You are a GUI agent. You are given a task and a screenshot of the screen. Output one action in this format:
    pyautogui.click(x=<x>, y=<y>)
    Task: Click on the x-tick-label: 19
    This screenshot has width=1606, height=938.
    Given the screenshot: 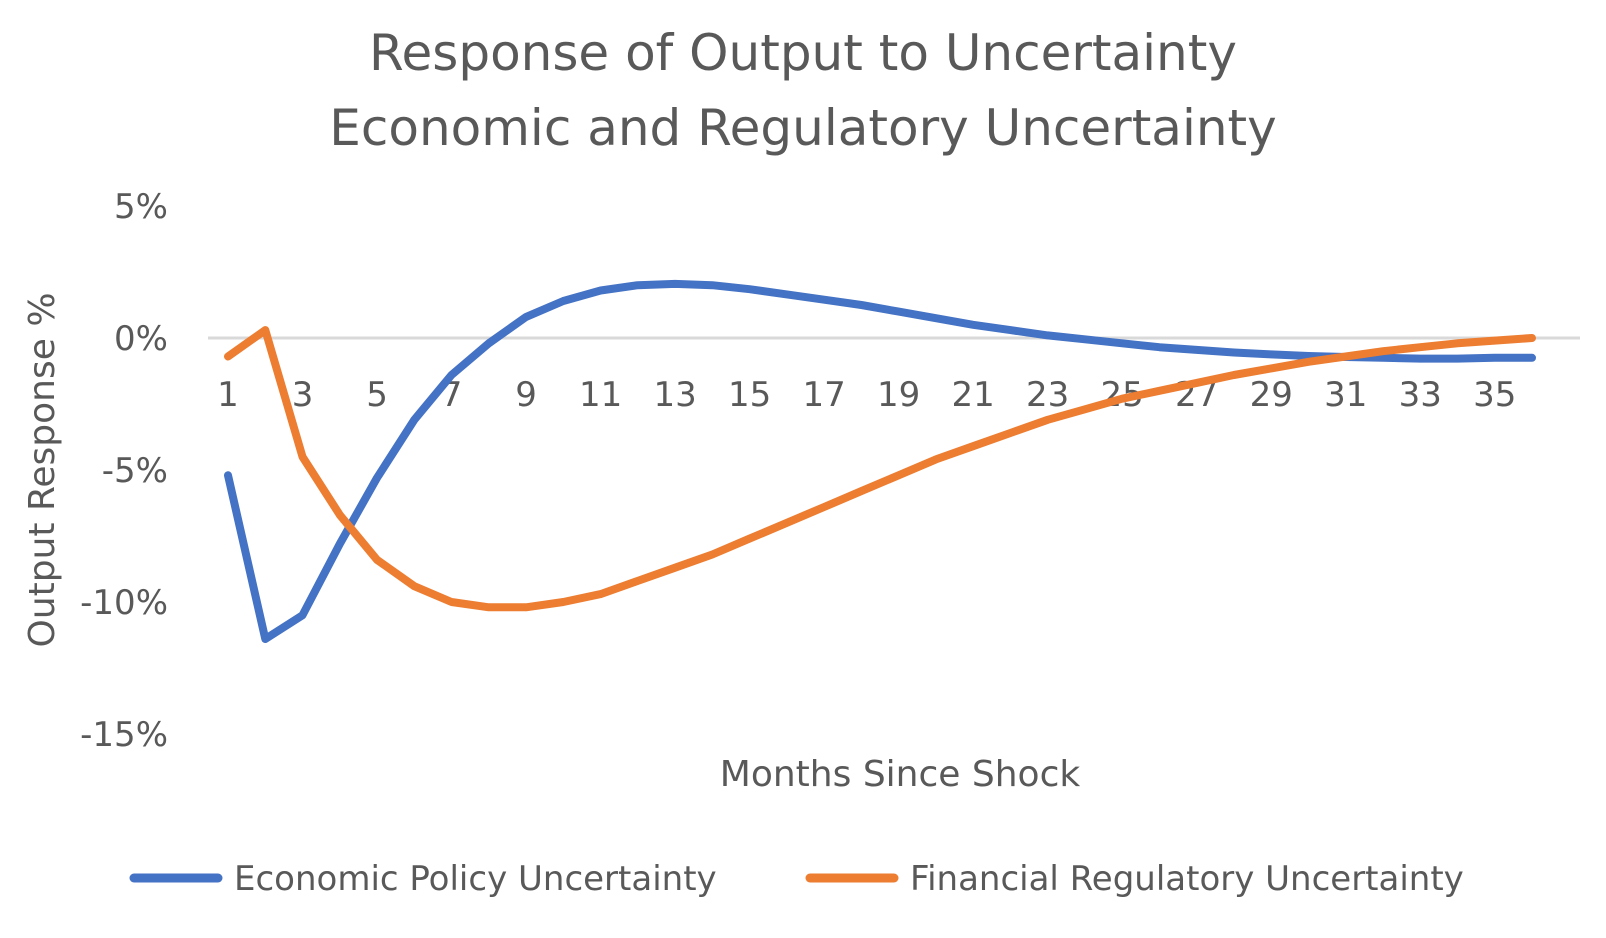 What is the action you would take?
    pyautogui.click(x=898, y=395)
    